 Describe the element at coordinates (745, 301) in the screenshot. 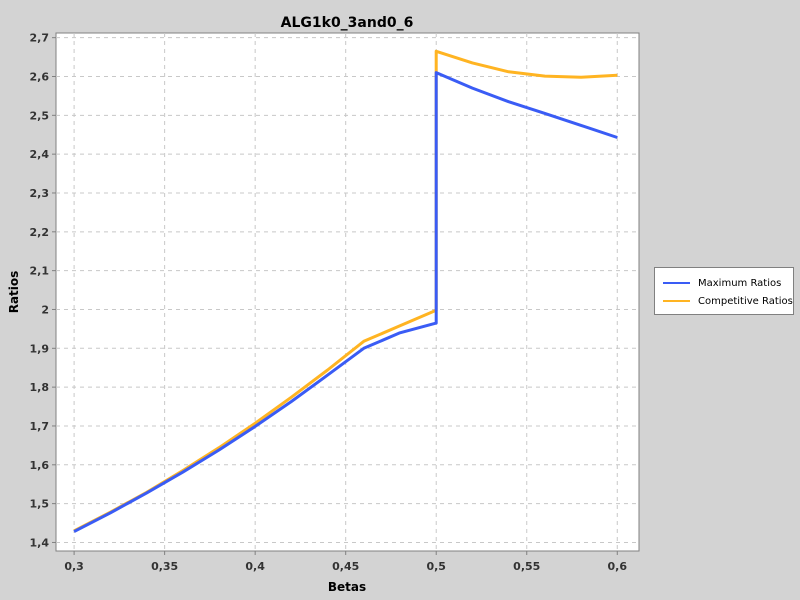

I see `legend-label-competitive-ratios: Competitive Ratios` at that location.